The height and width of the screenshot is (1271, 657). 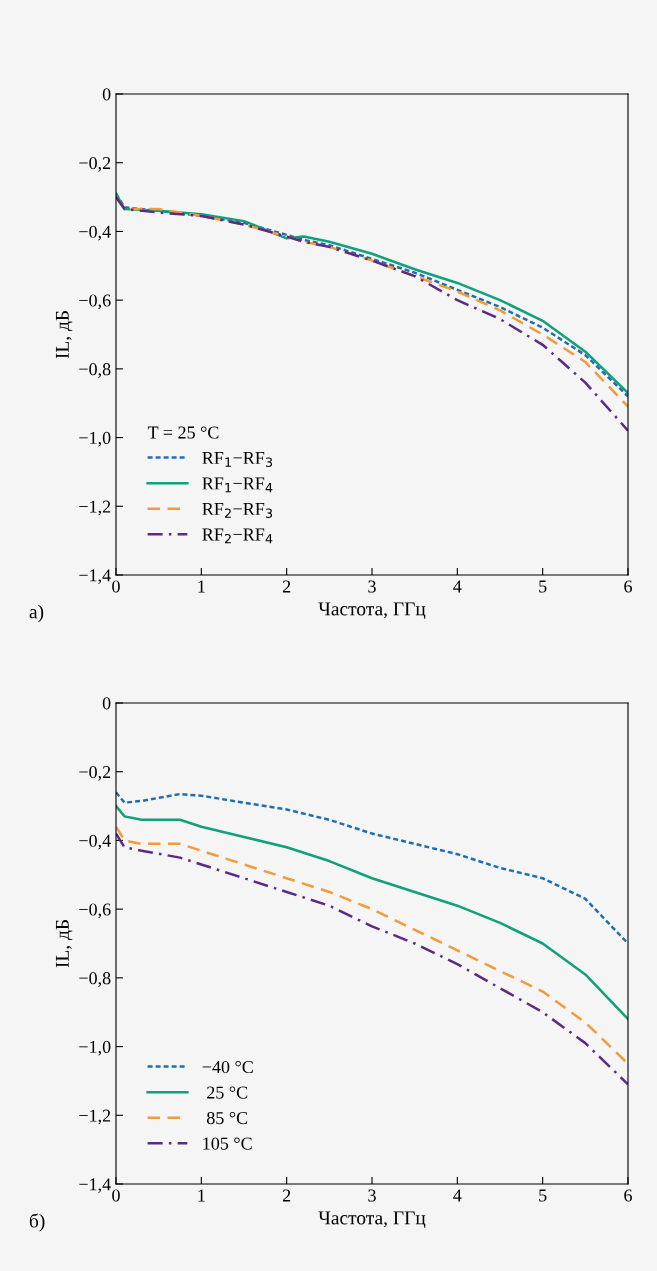 I want to click on text: а), so click(x=36, y=613).